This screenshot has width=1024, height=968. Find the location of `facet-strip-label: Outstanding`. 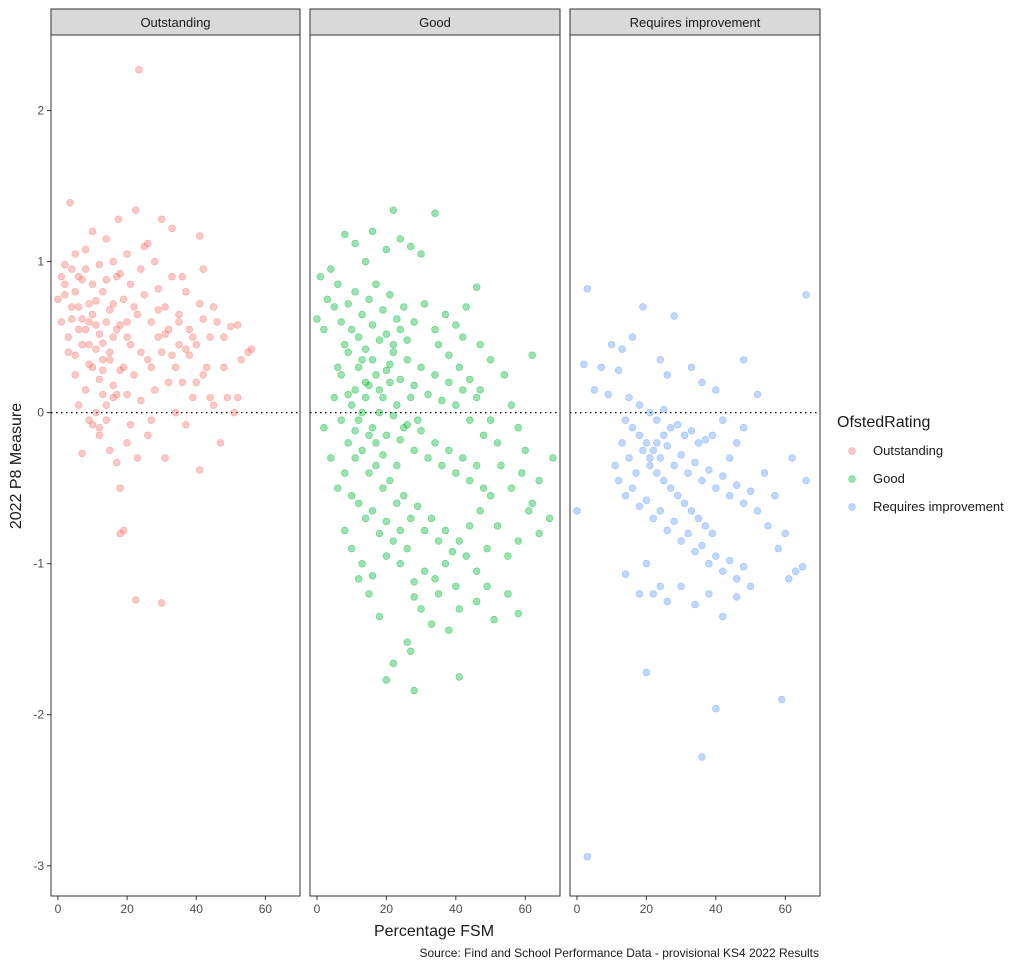

facet-strip-label: Outstanding is located at coordinates (175, 22).